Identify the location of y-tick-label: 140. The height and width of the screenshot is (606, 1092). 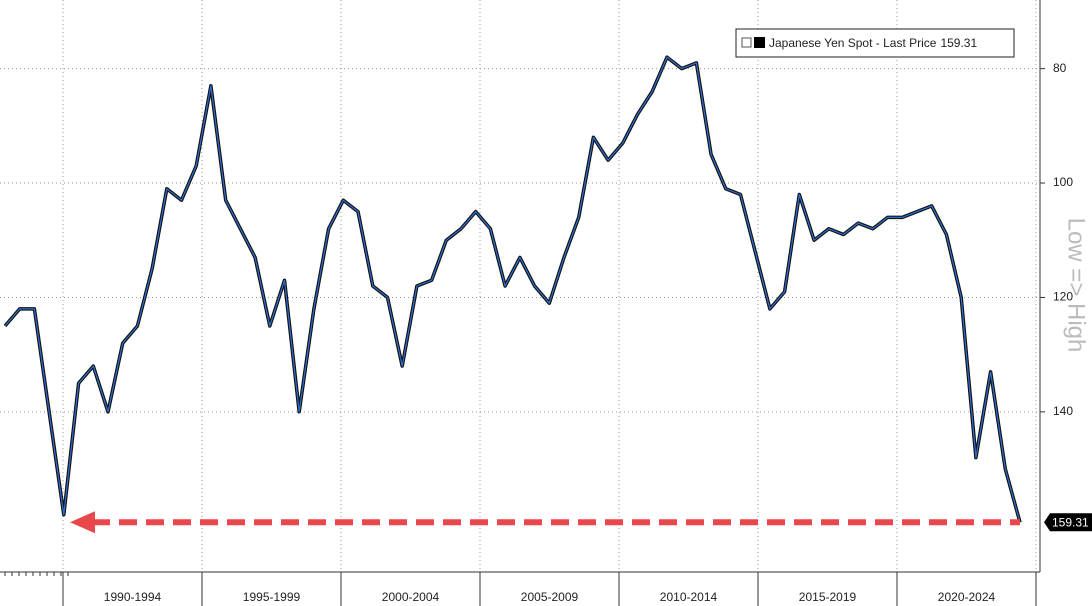
(1063, 411).